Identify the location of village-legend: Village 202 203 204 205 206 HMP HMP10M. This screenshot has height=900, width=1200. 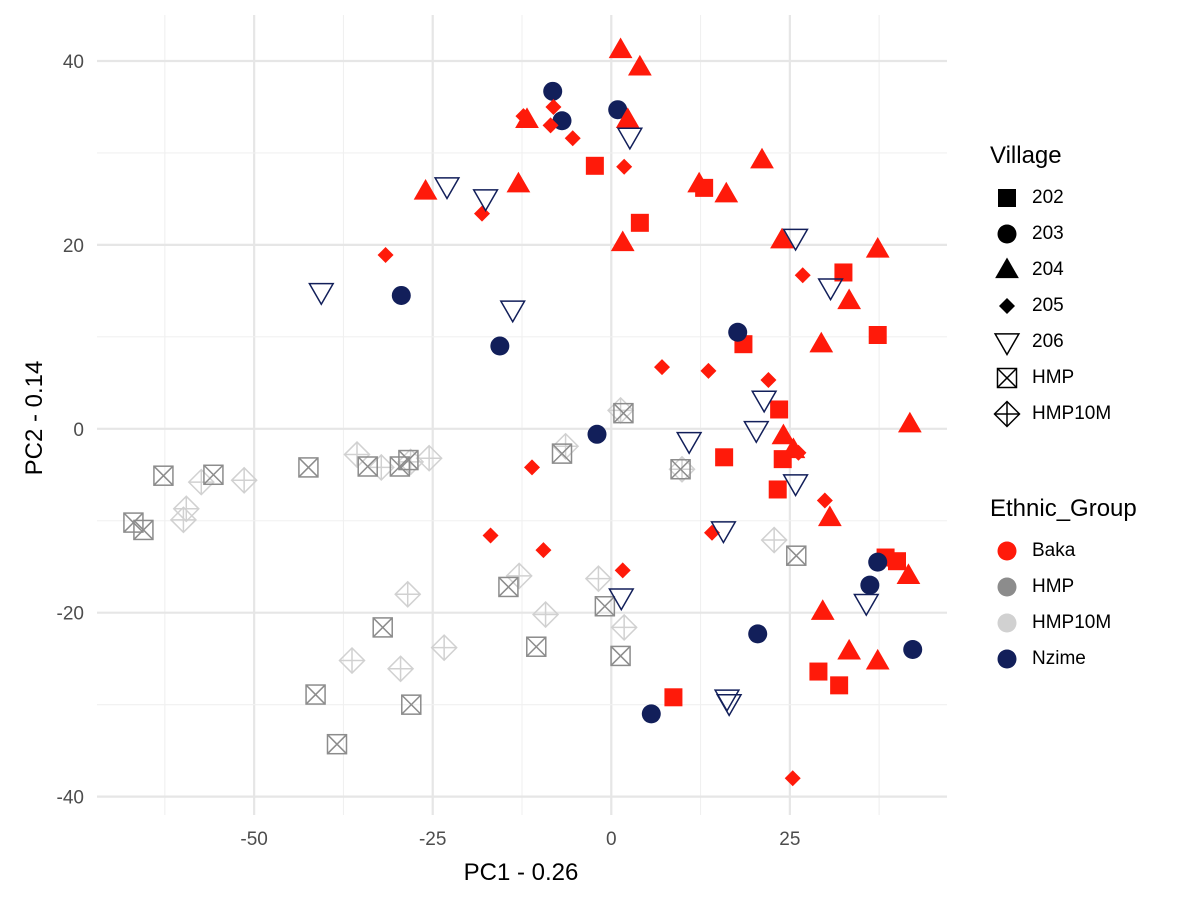
(1050, 287).